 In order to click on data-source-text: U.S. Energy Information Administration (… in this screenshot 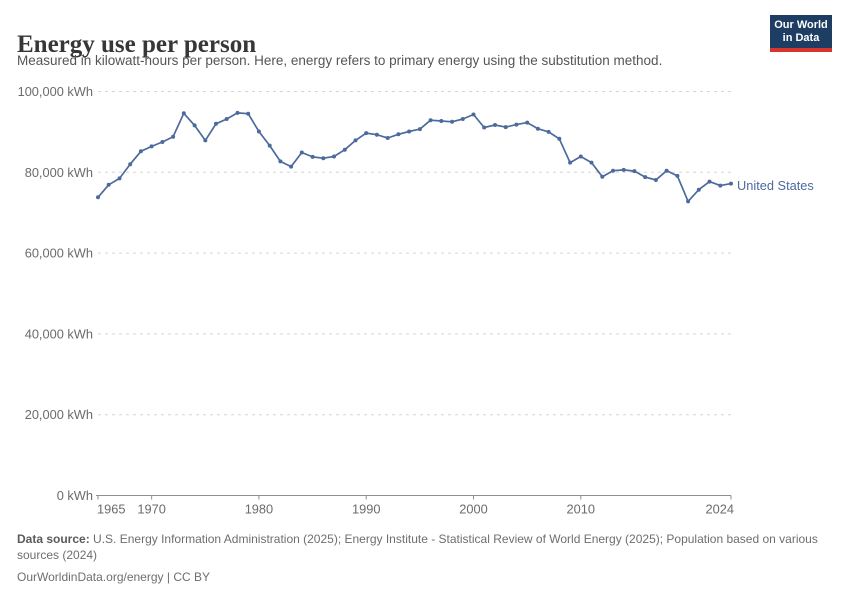, I will do `click(417, 547)`.